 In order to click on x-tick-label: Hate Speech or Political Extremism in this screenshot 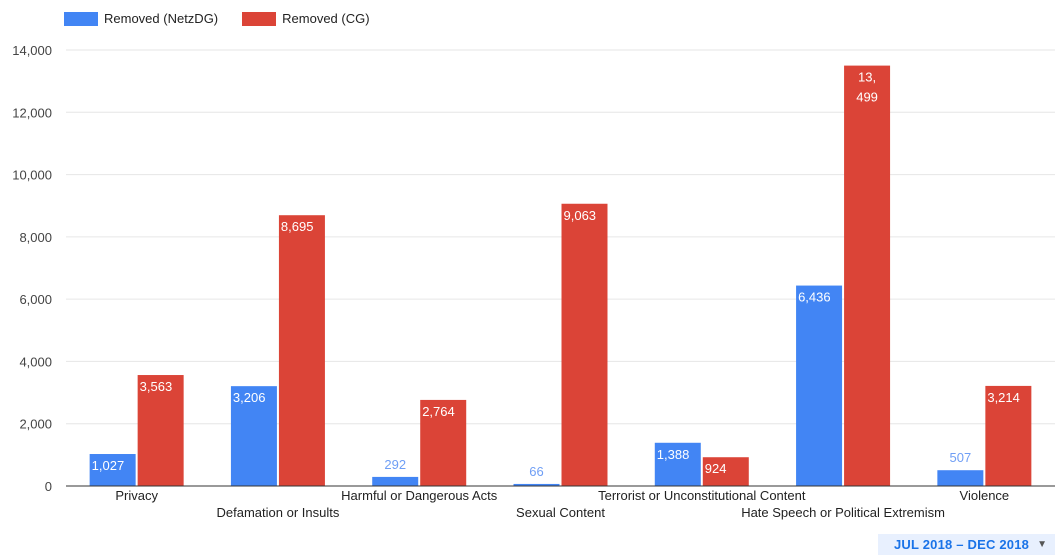, I will do `click(843, 512)`.